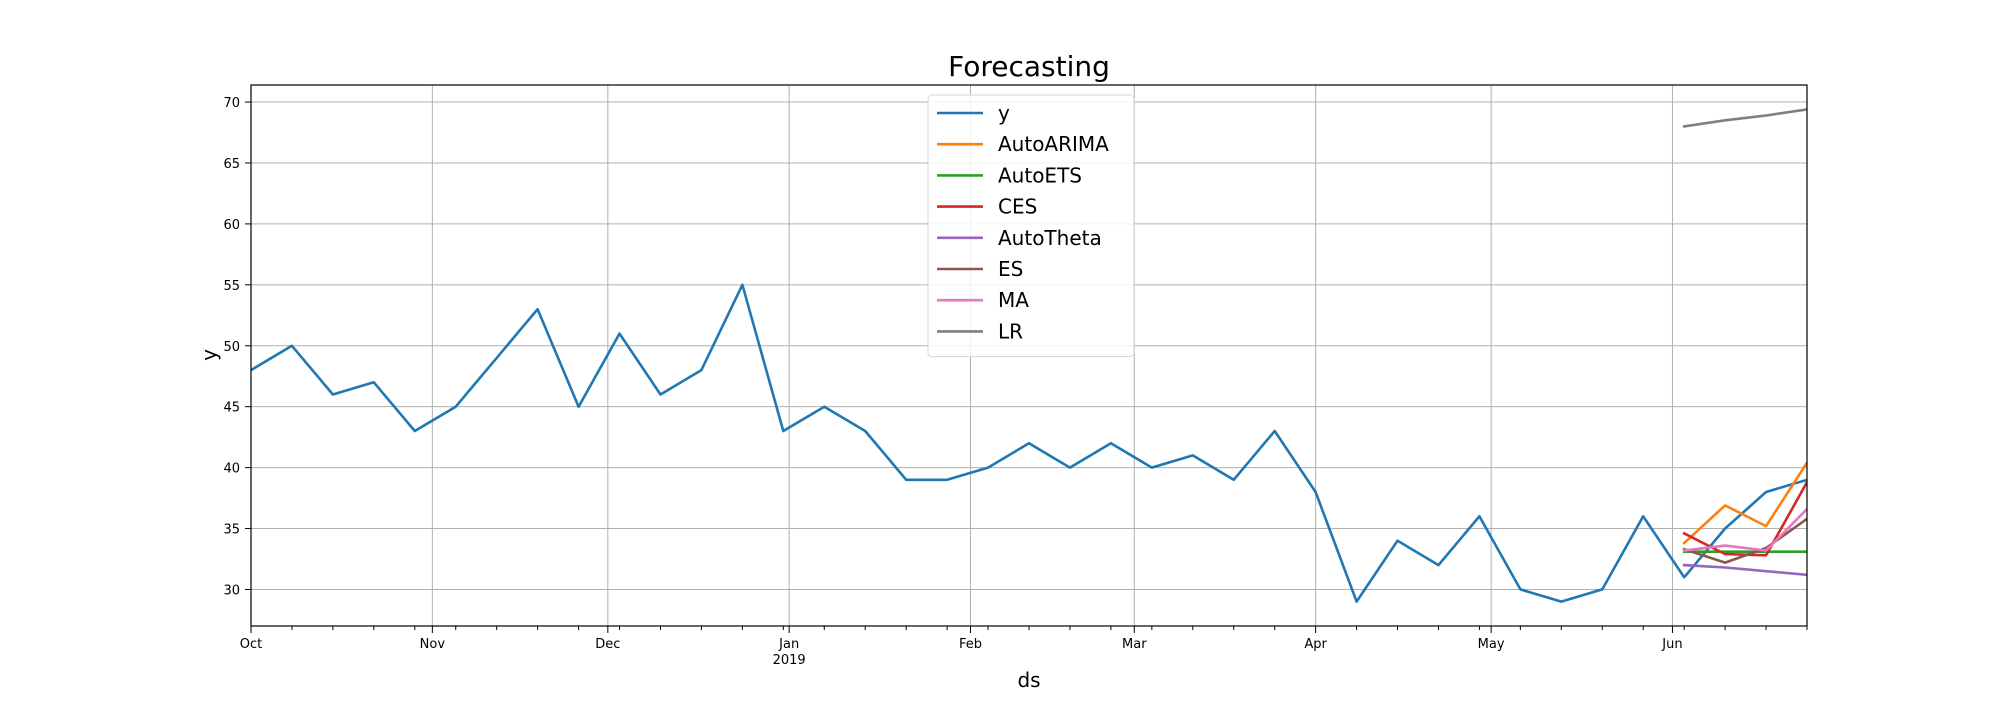  What do you see at coordinates (789, 660) in the screenshot?
I see `x-tick-sublabel: 2019` at bounding box center [789, 660].